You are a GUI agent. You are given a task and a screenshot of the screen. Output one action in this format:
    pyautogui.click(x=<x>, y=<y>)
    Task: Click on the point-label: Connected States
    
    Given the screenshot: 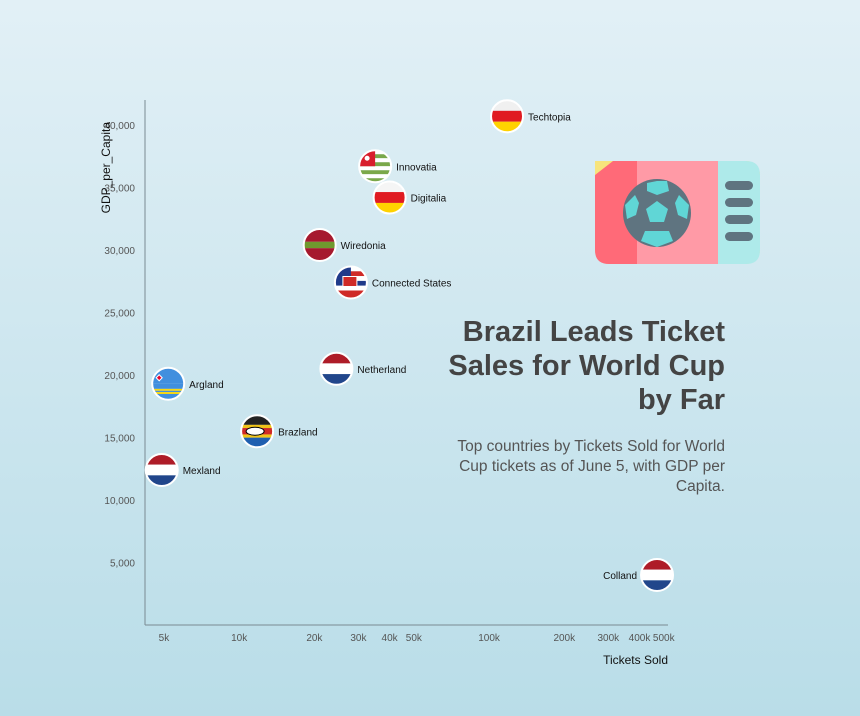 What is the action you would take?
    pyautogui.click(x=412, y=284)
    